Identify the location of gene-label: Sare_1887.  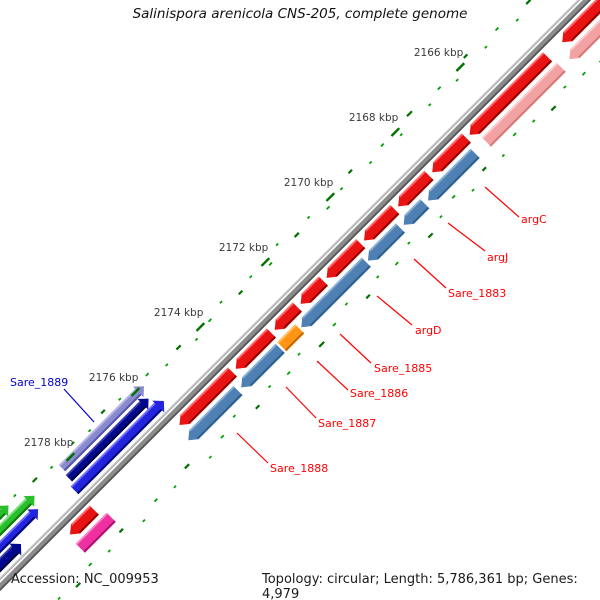
(347, 423).